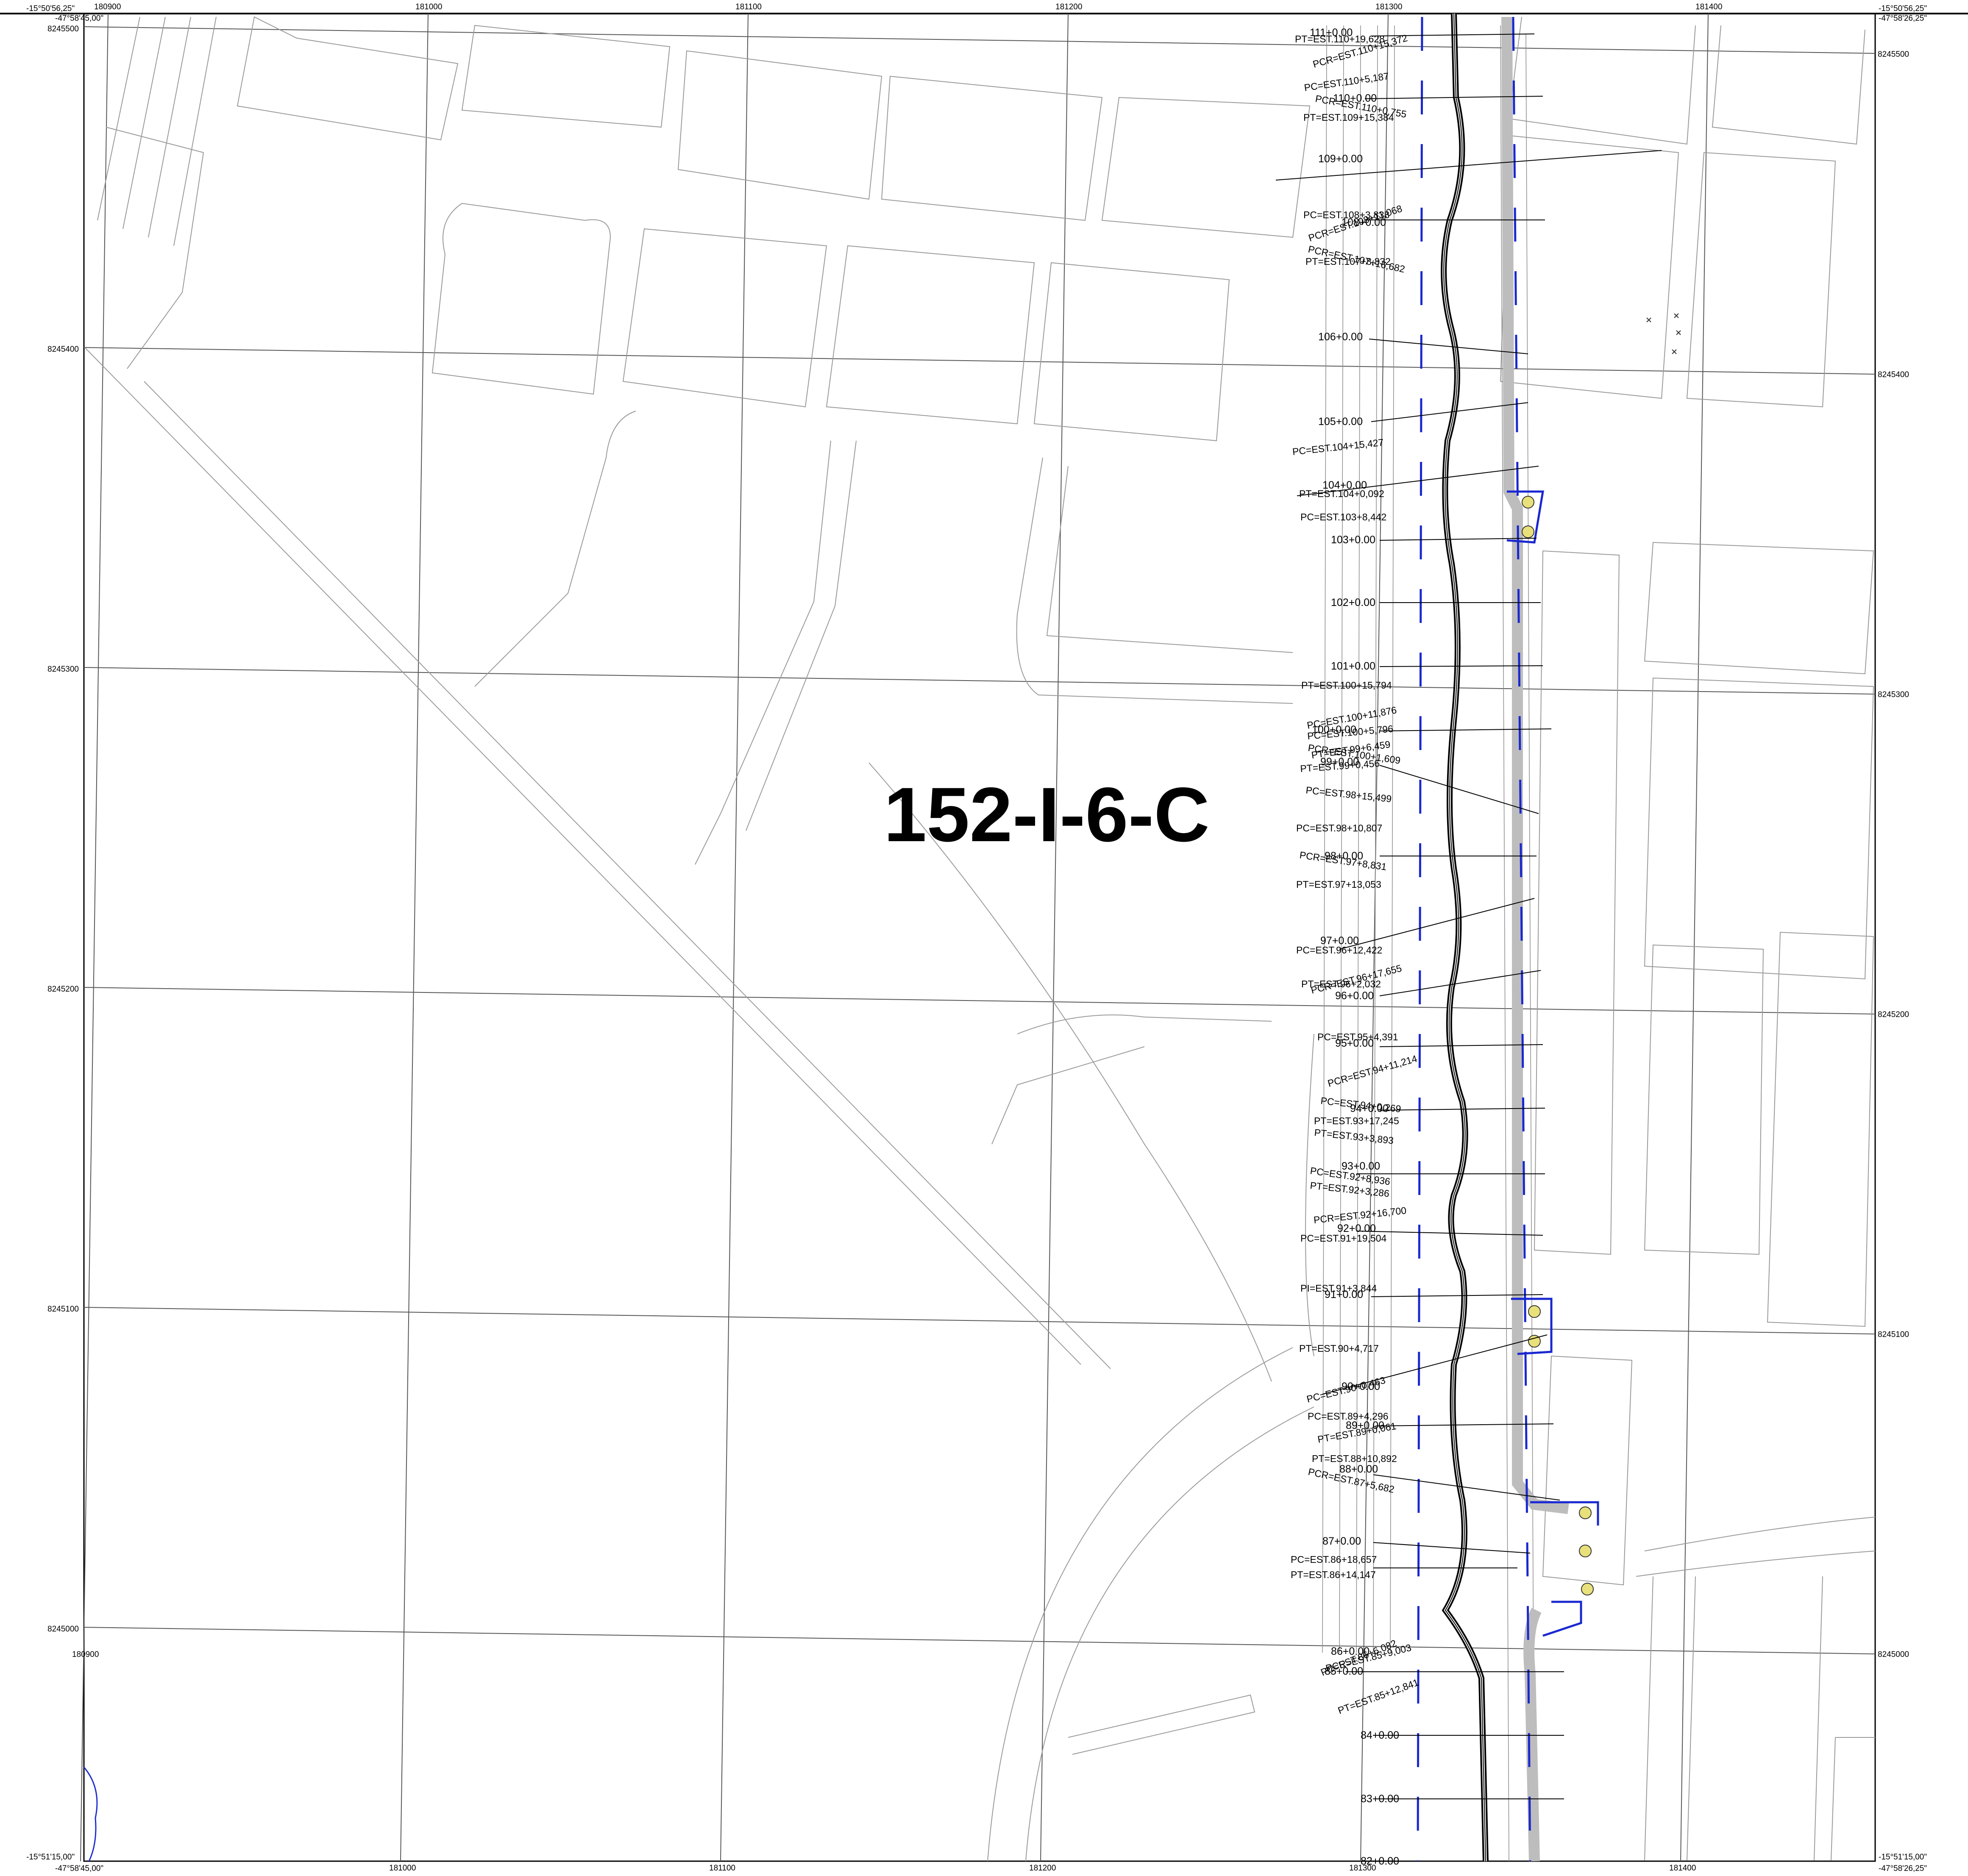 The height and width of the screenshot is (1876, 1968). Describe the element at coordinates (1343, 517) in the screenshot. I see `curve-label: PC=EST.103+8,442` at that location.